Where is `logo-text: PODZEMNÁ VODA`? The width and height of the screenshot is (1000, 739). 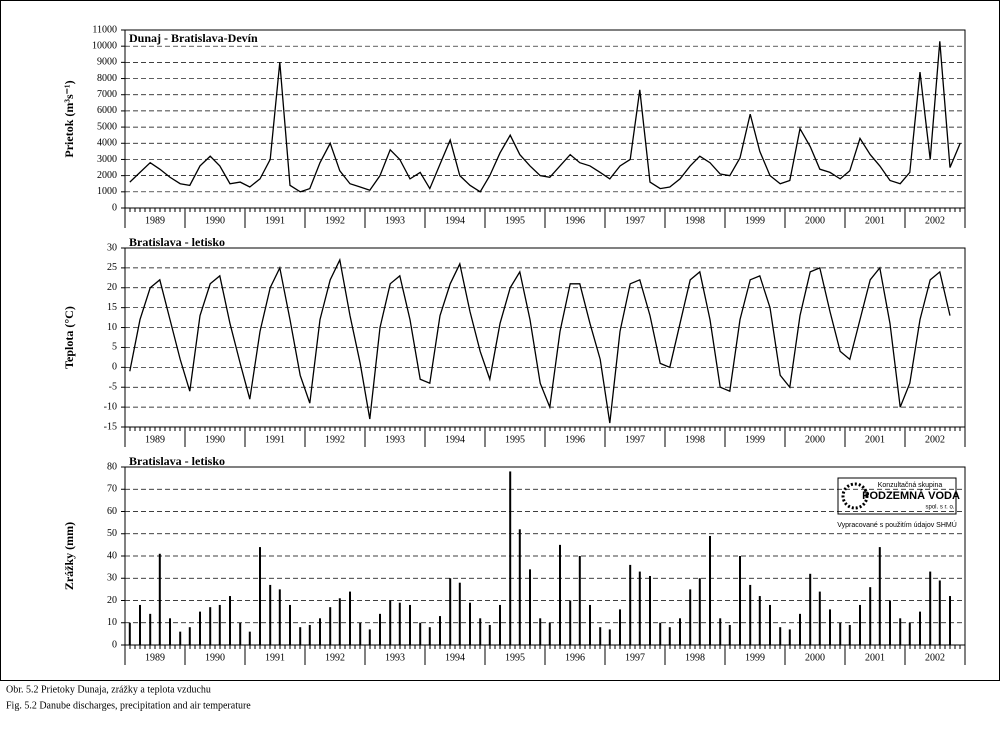
logo-text: PODZEMNÁ VODA is located at coordinates (911, 495).